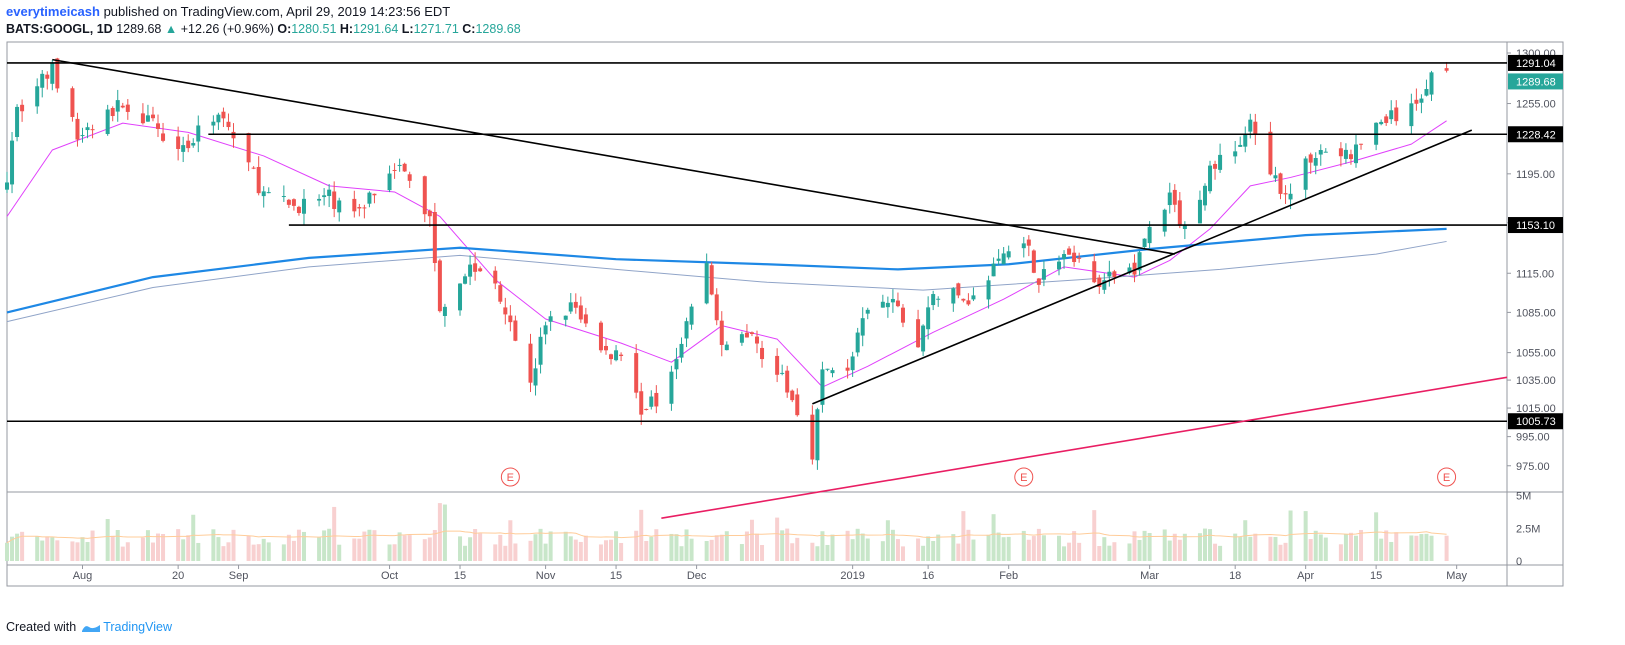  Describe the element at coordinates (1536, 409) in the screenshot. I see `y-tick-label: 1015.00` at that location.